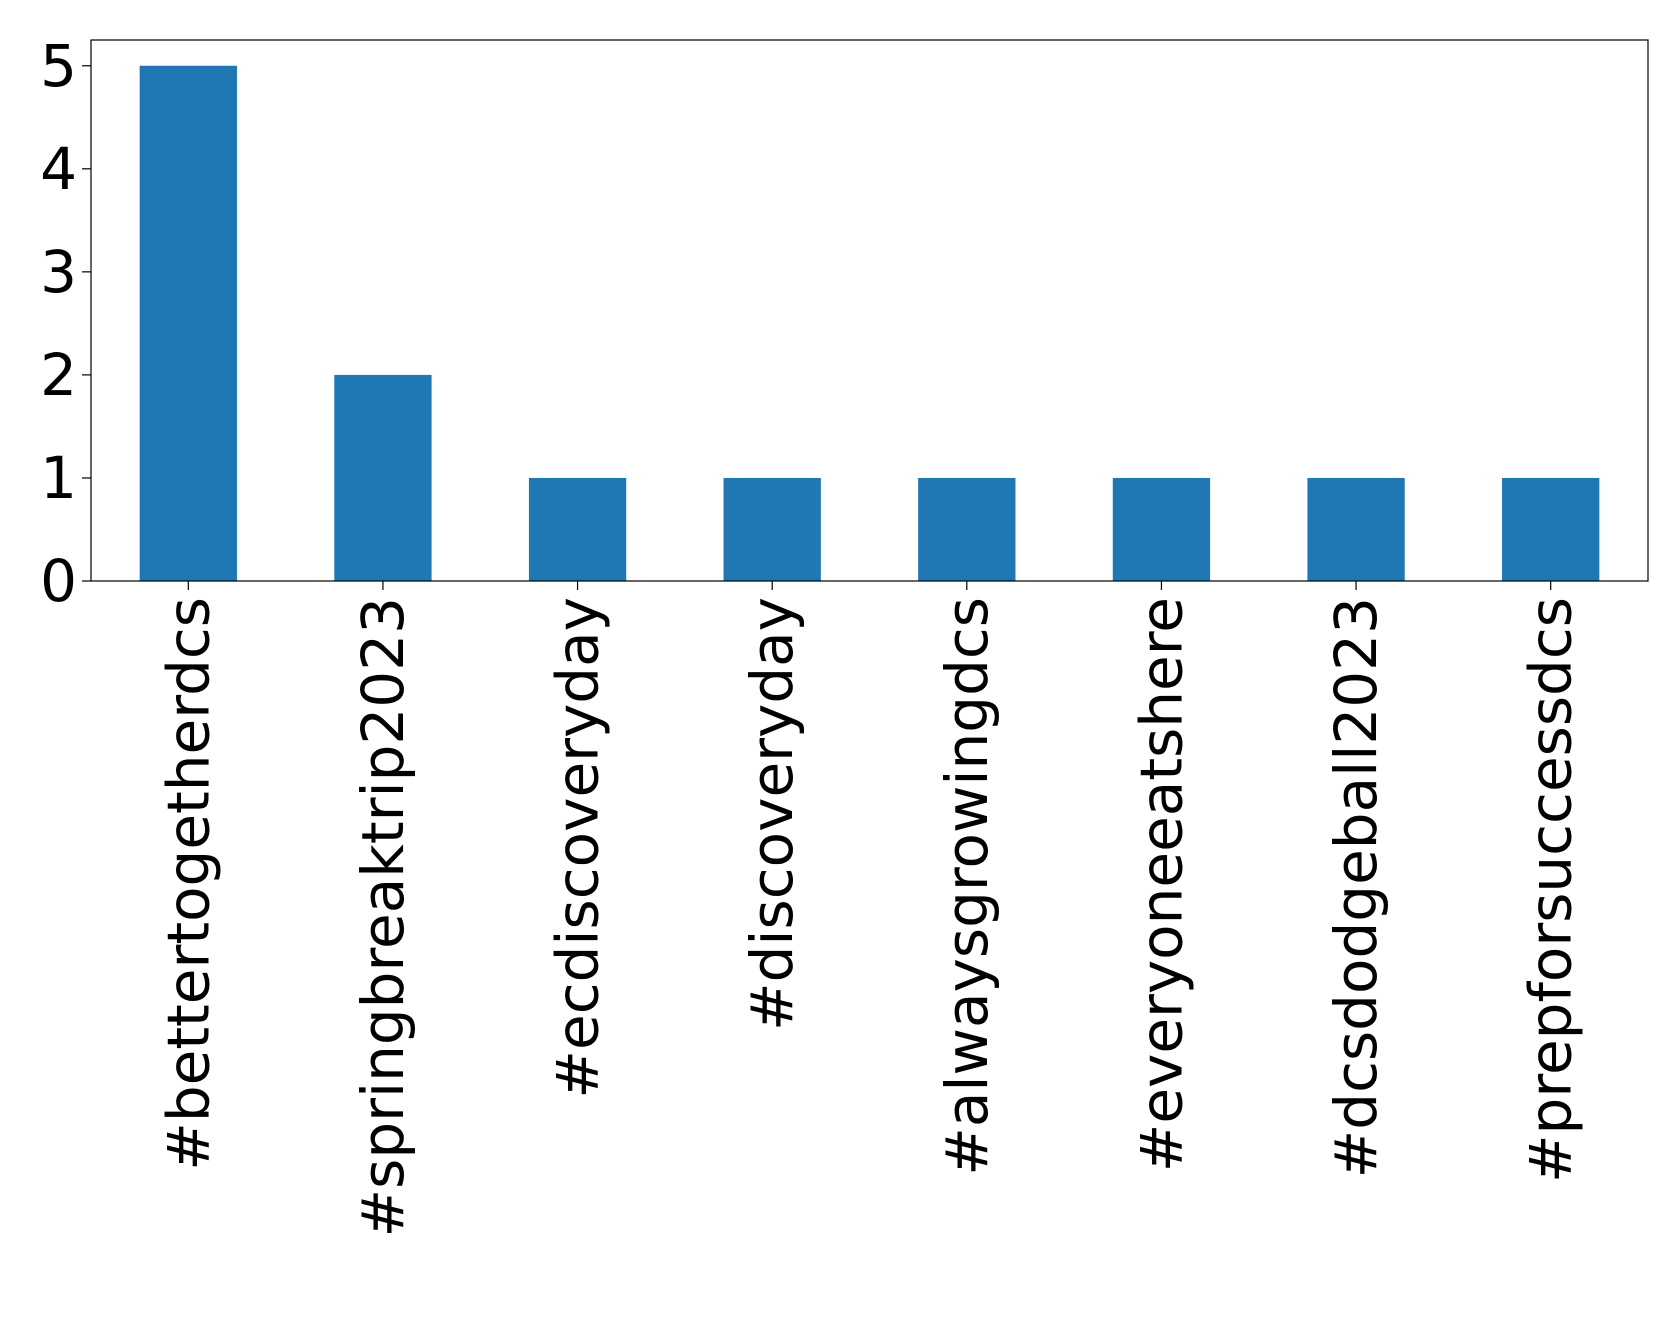 The height and width of the screenshot is (1318, 1679). What do you see at coordinates (383, 917) in the screenshot?
I see `x-tick-label: #springbreaktrip2023` at bounding box center [383, 917].